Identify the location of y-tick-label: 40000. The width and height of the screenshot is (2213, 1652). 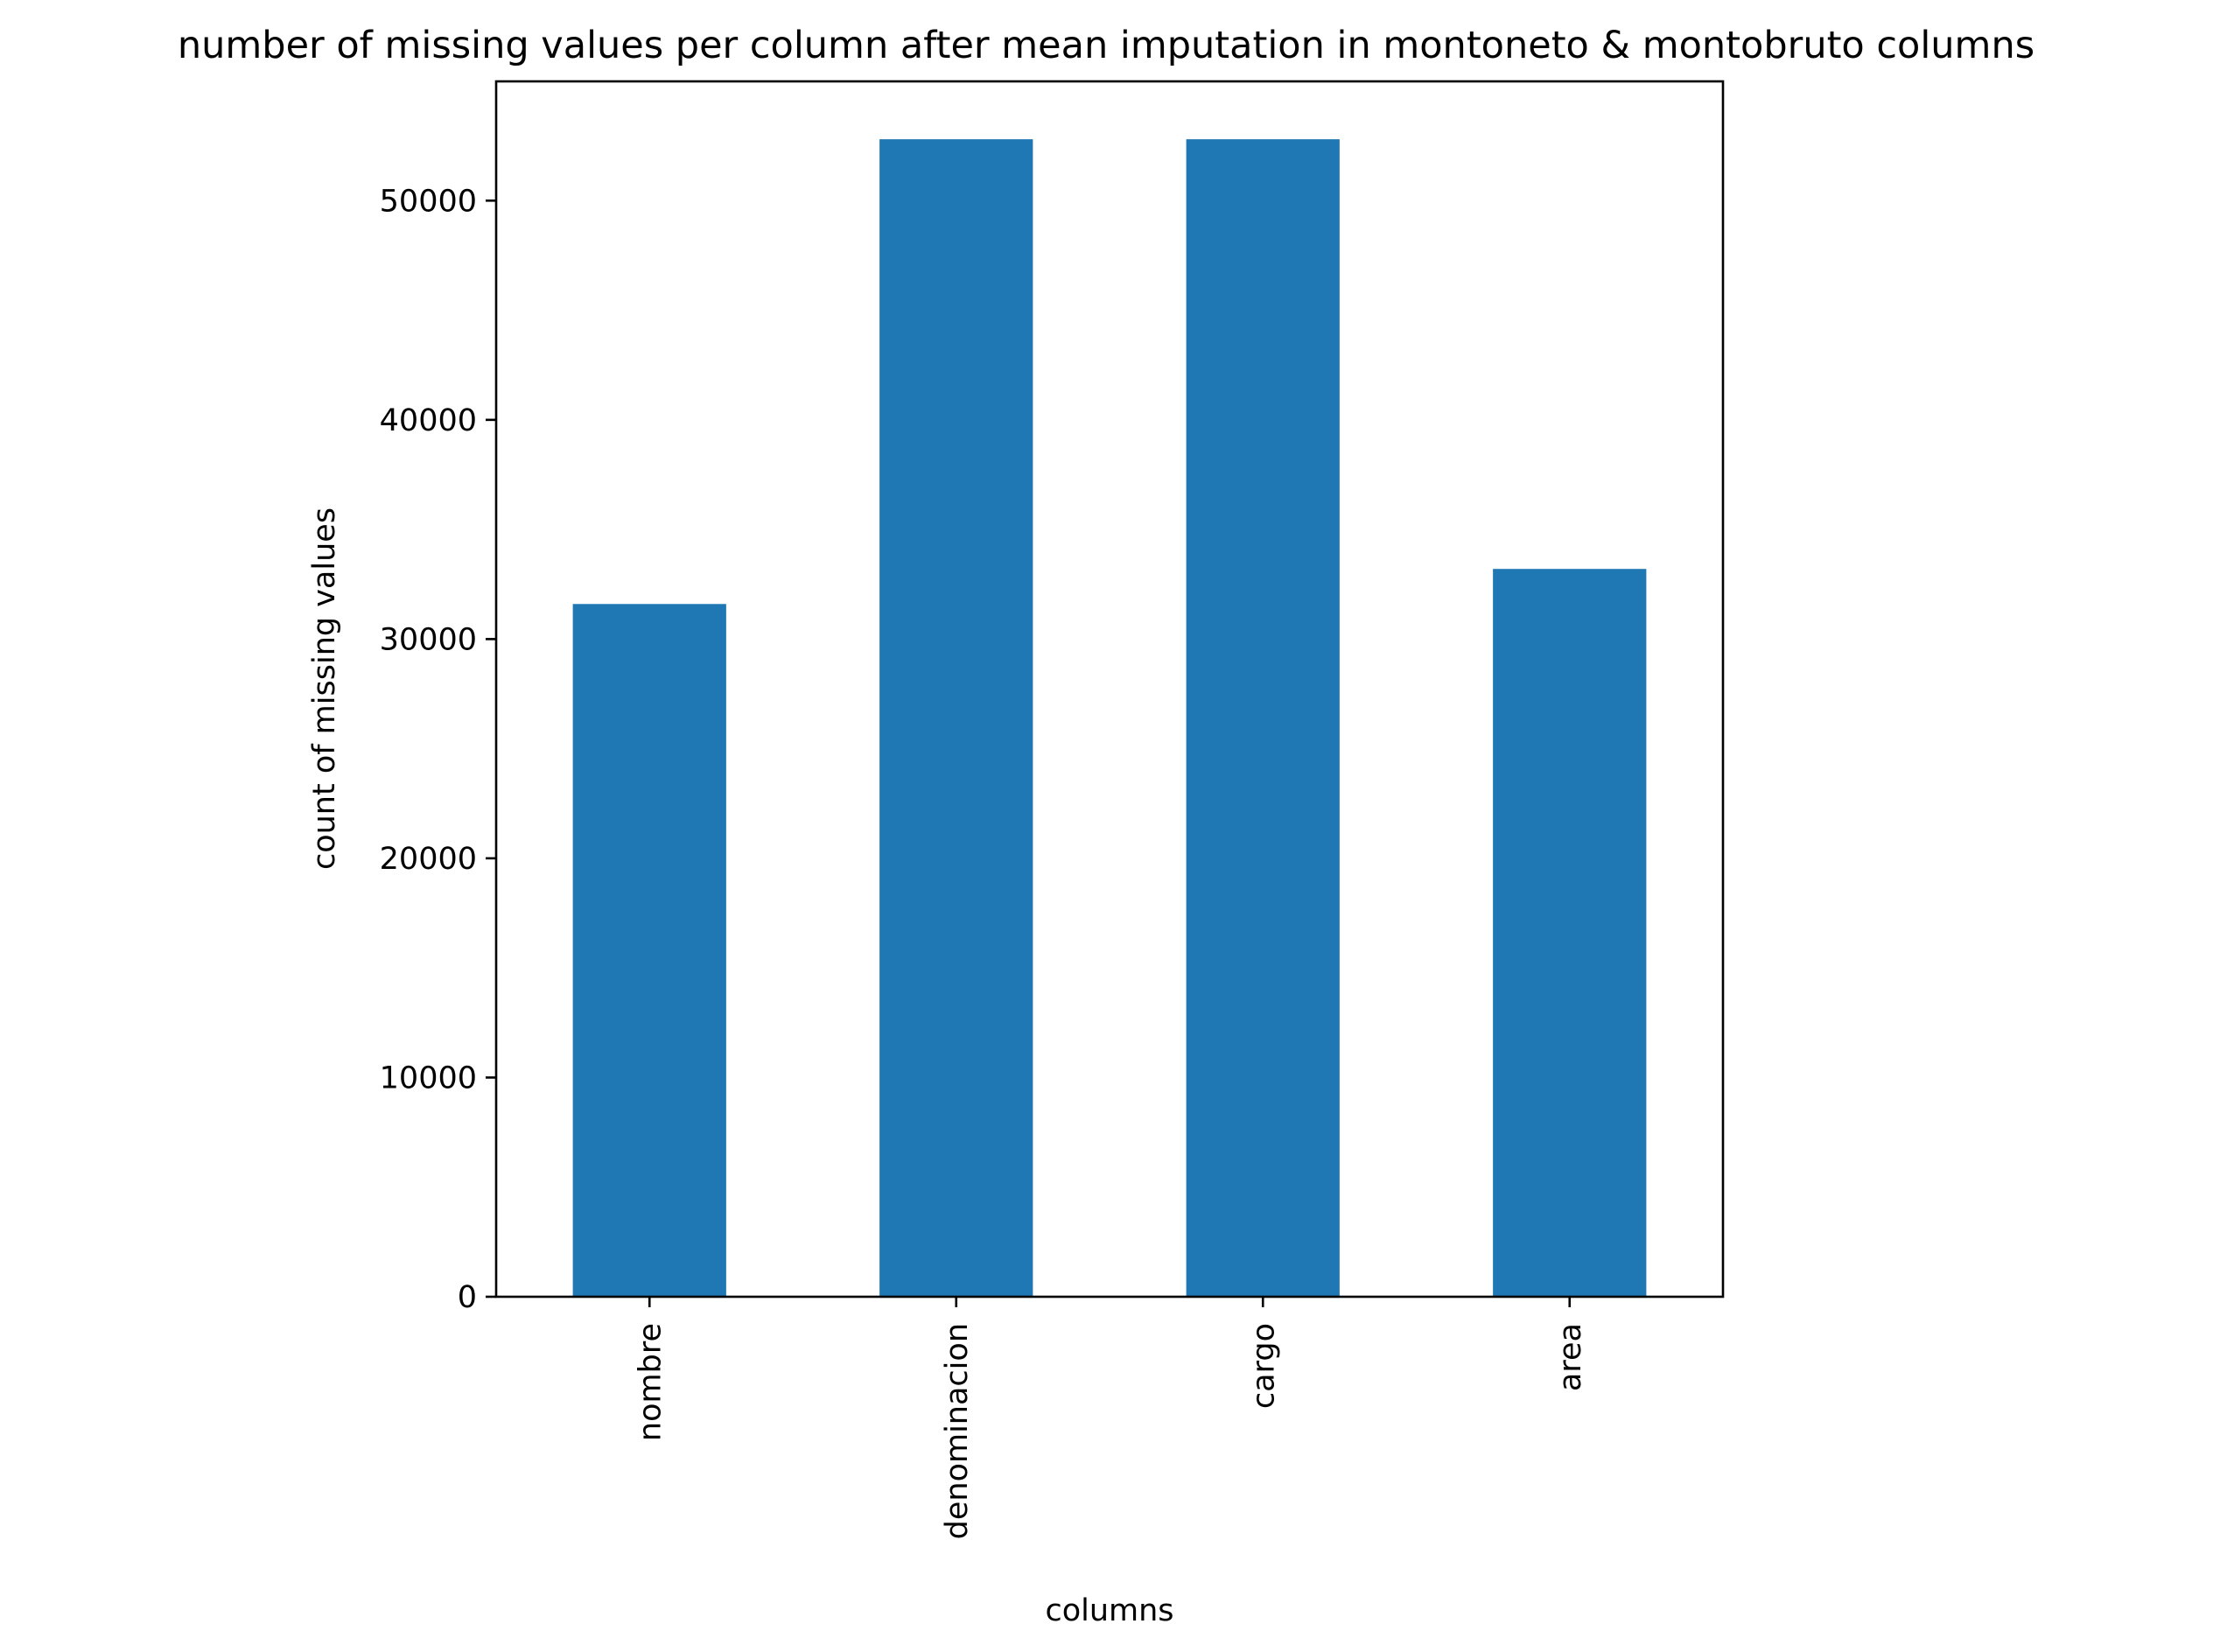
(428, 420).